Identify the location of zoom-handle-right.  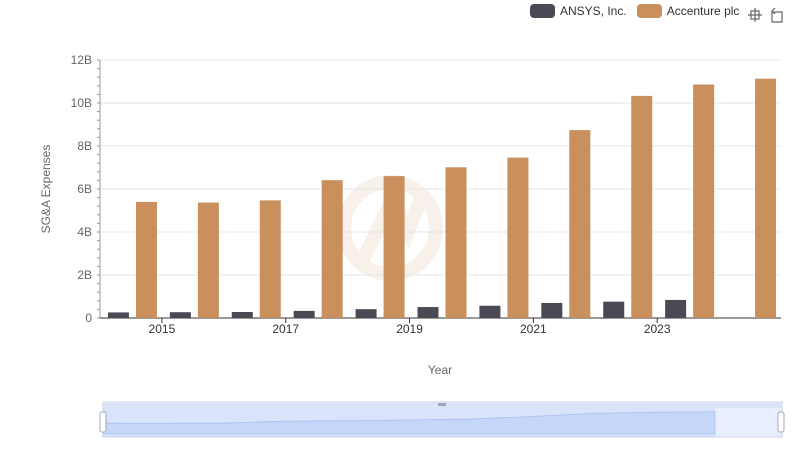
(781, 422).